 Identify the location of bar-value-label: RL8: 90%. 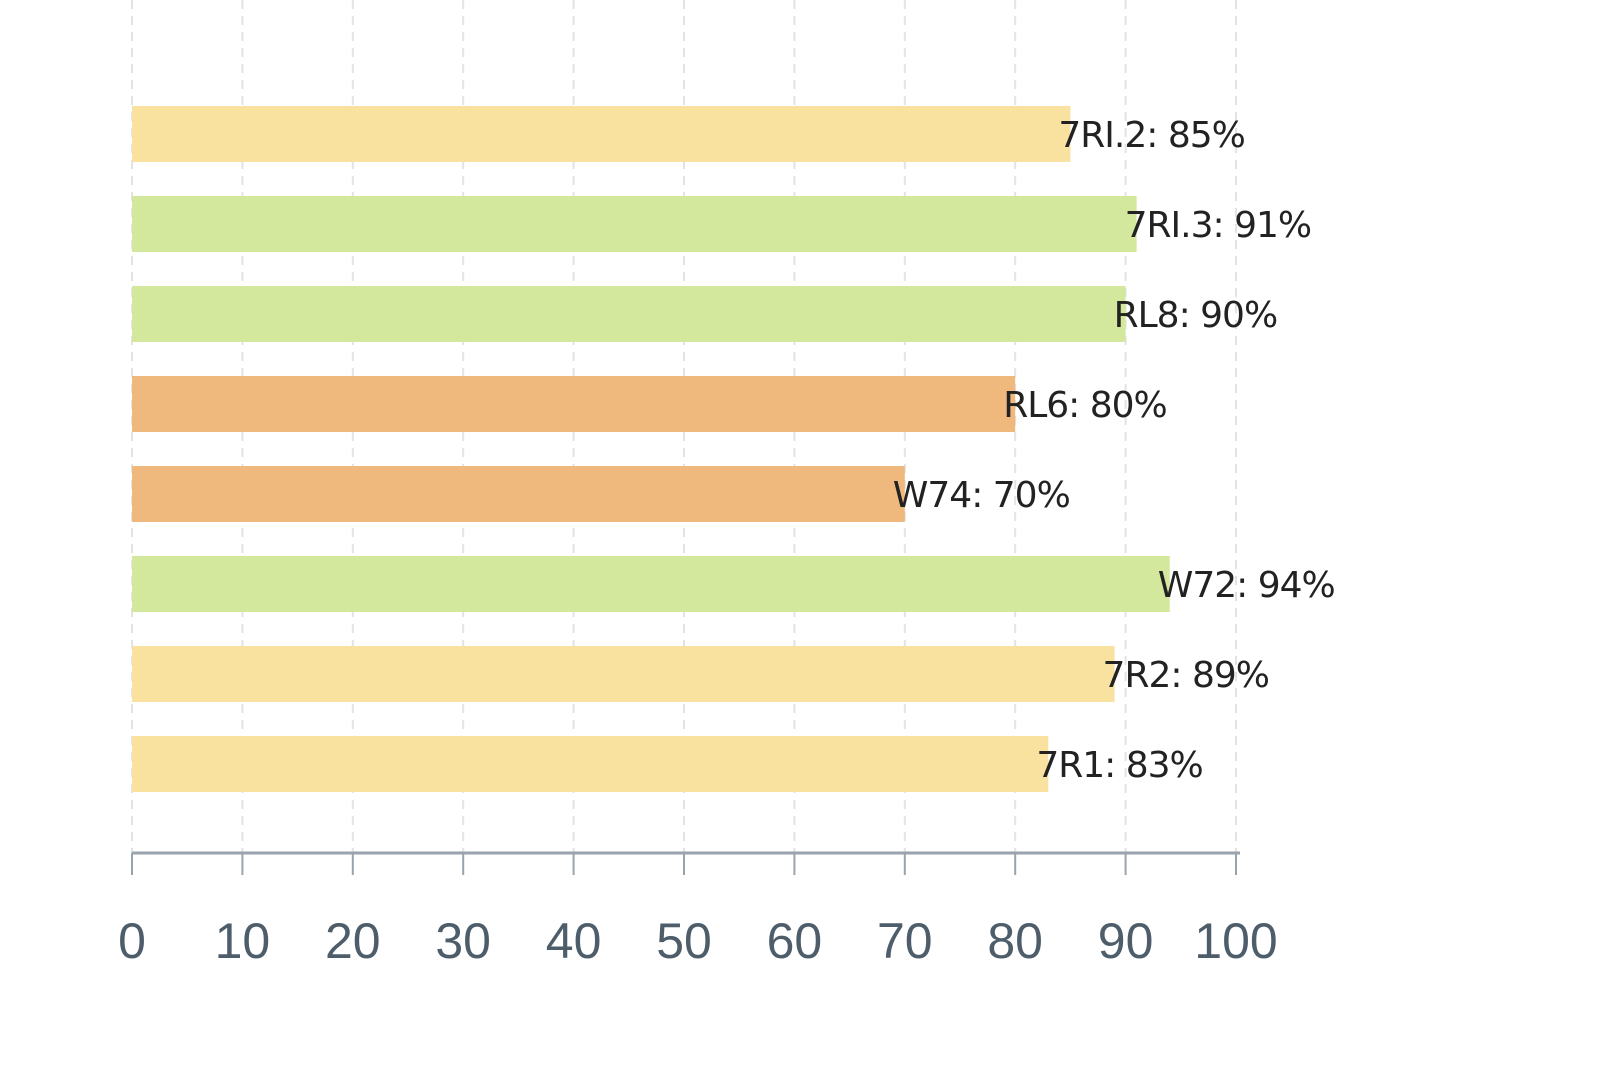
(1196, 315).